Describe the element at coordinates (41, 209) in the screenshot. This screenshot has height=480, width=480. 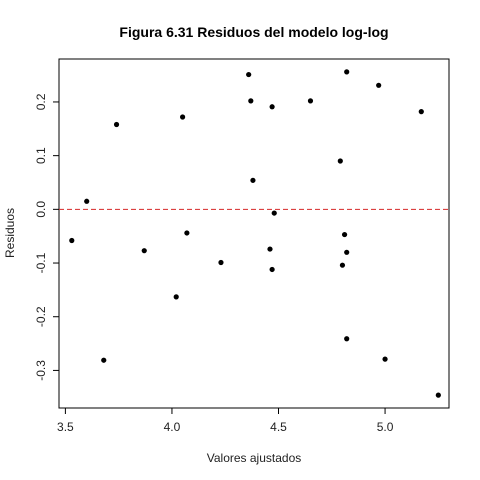
I see `y-tick-label: 0.0` at that location.